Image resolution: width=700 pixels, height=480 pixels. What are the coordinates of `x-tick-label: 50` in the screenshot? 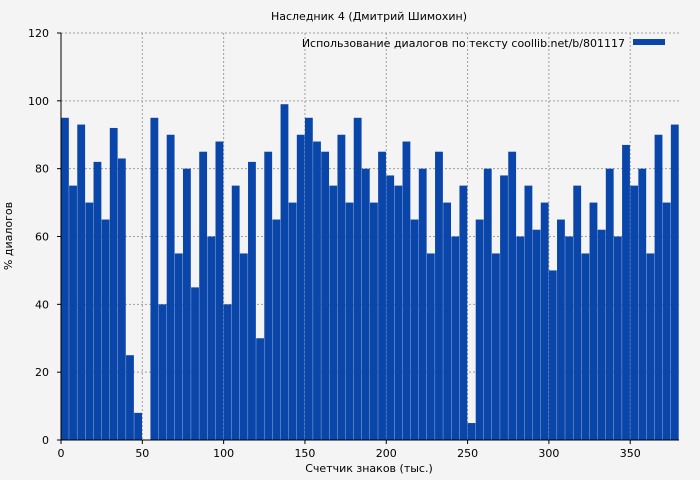 It's located at (142, 453).